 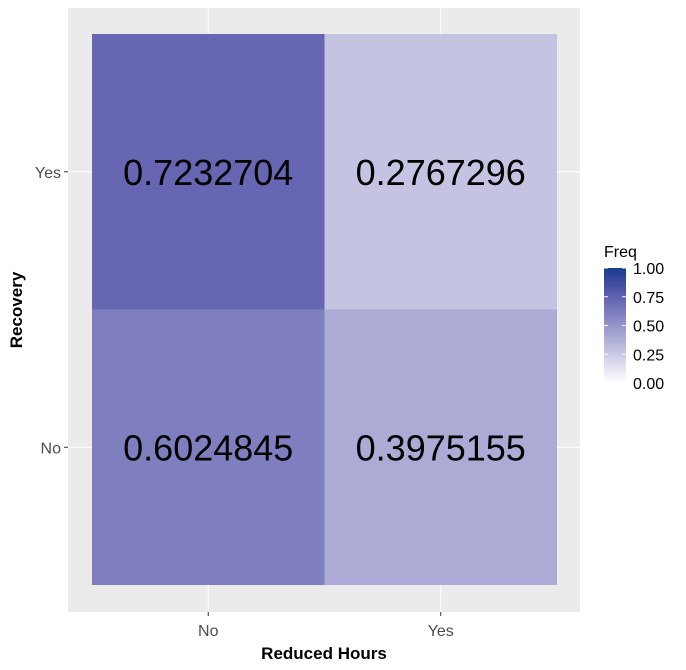 I want to click on y-axis-title: Recovery, so click(x=16, y=309).